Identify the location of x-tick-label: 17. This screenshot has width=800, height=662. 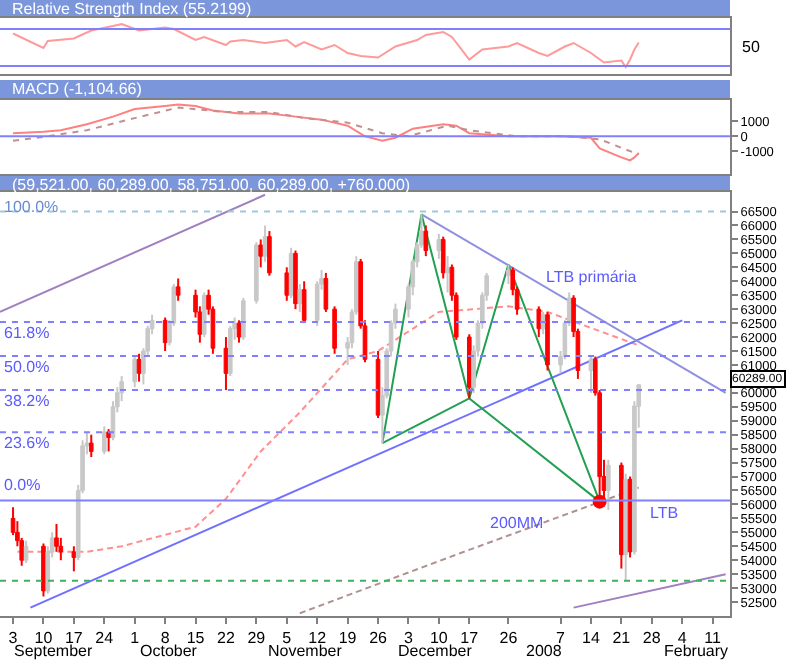
(470, 638).